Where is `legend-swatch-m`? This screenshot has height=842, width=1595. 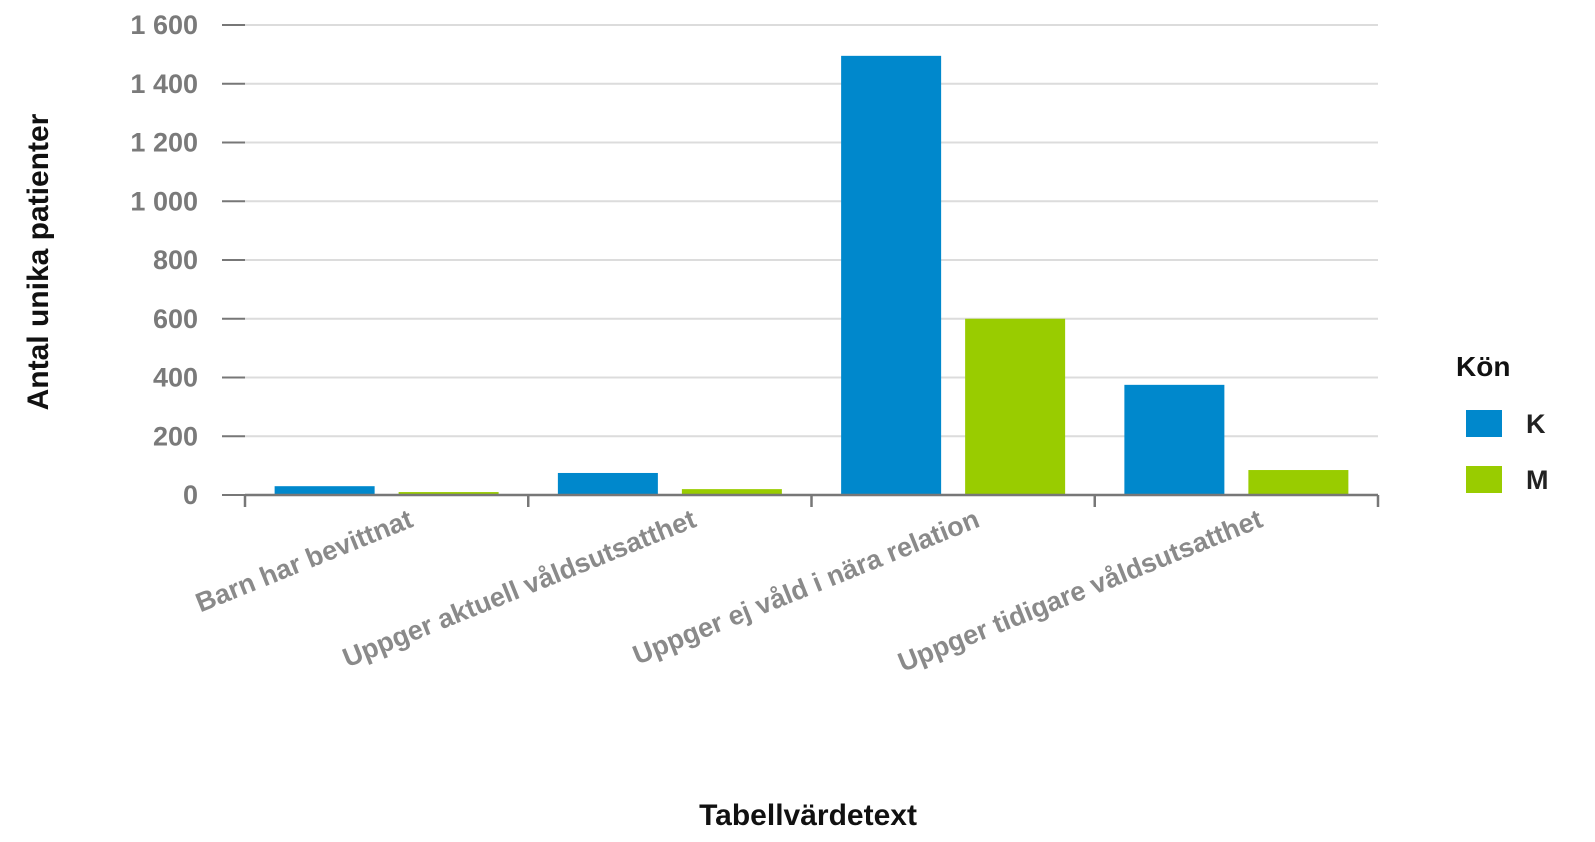
legend-swatch-m is located at coordinates (1484, 479).